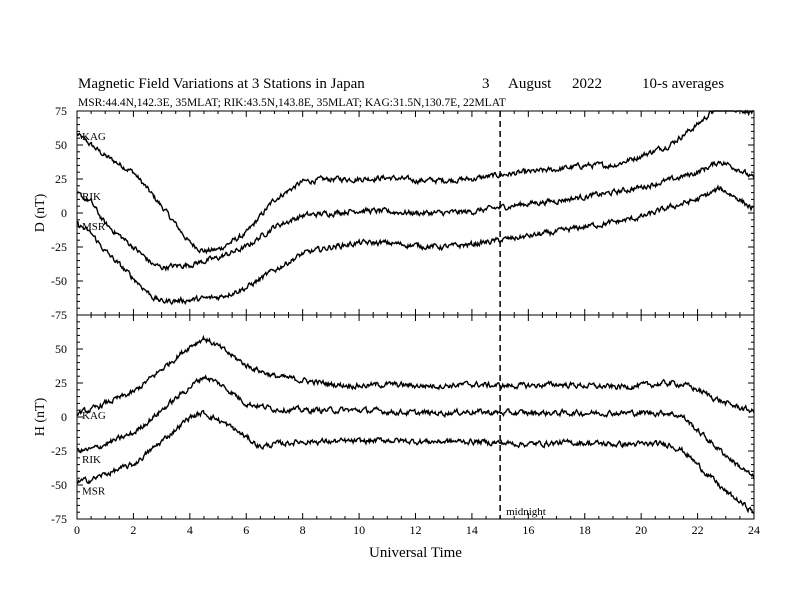 The height and width of the screenshot is (612, 792). I want to click on chart-date-day: 3, so click(486, 84).